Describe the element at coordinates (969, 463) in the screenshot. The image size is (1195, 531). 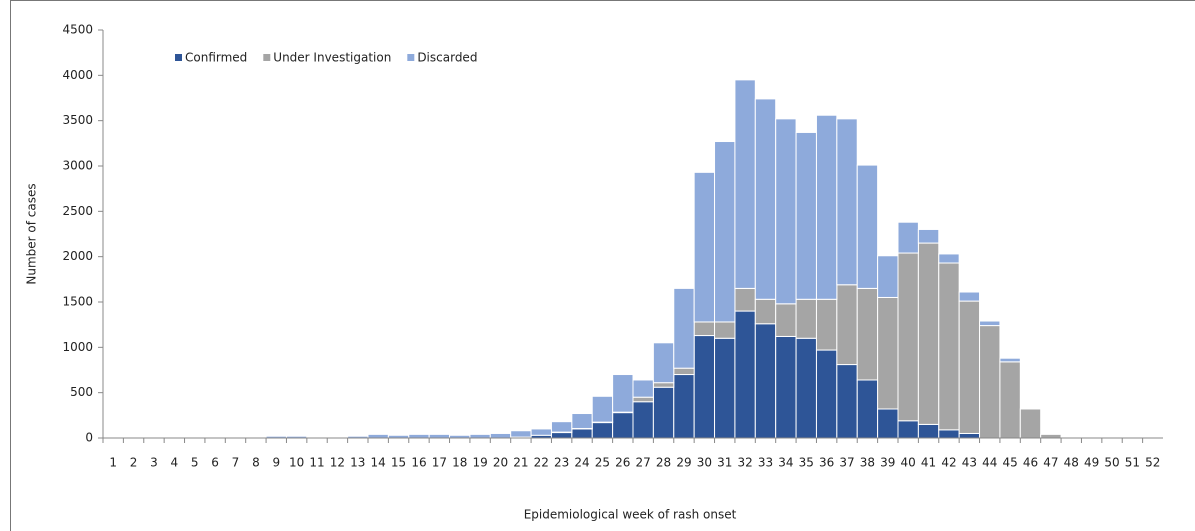
I see `x-tick-label: 43` at that location.